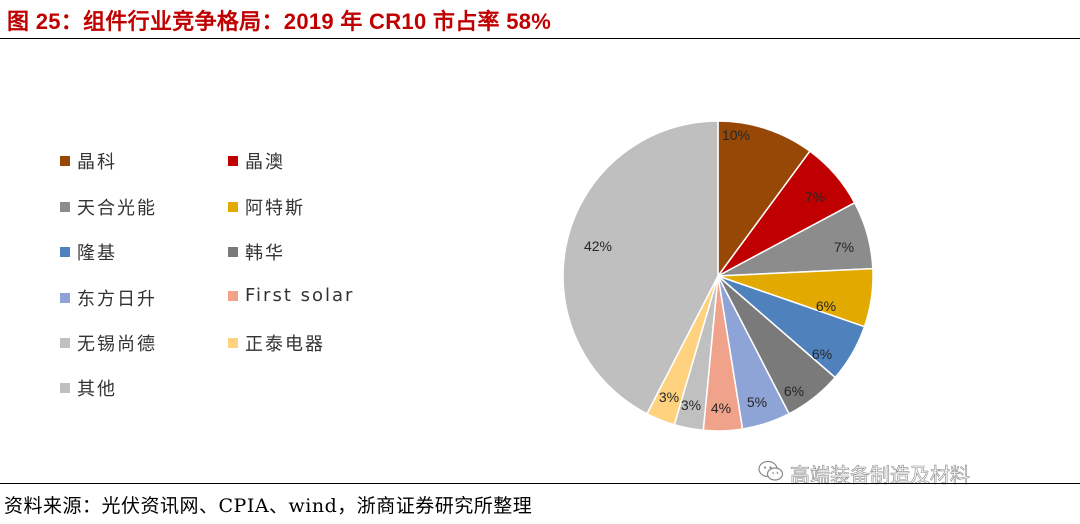 The width and height of the screenshot is (1080, 524). What do you see at coordinates (736, 135) in the screenshot?
I see `slice-data-label: 10%` at bounding box center [736, 135].